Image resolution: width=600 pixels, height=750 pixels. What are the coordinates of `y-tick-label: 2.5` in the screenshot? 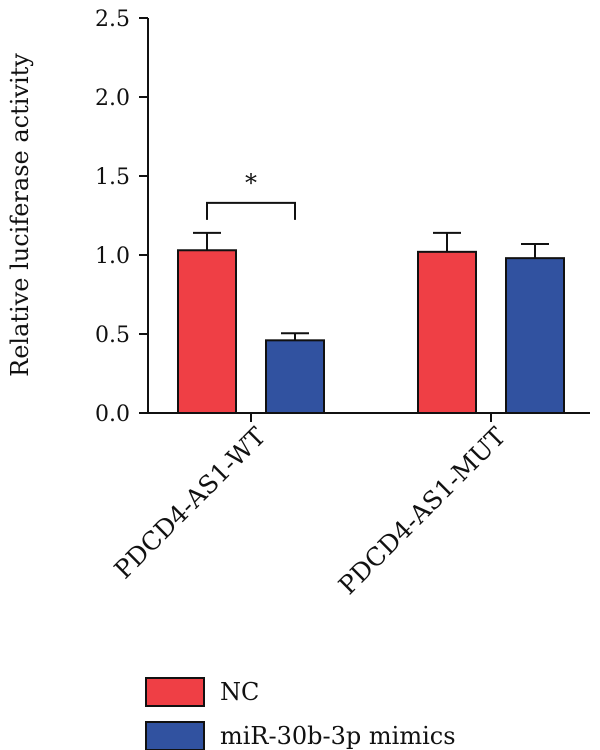 It's located at (112, 19).